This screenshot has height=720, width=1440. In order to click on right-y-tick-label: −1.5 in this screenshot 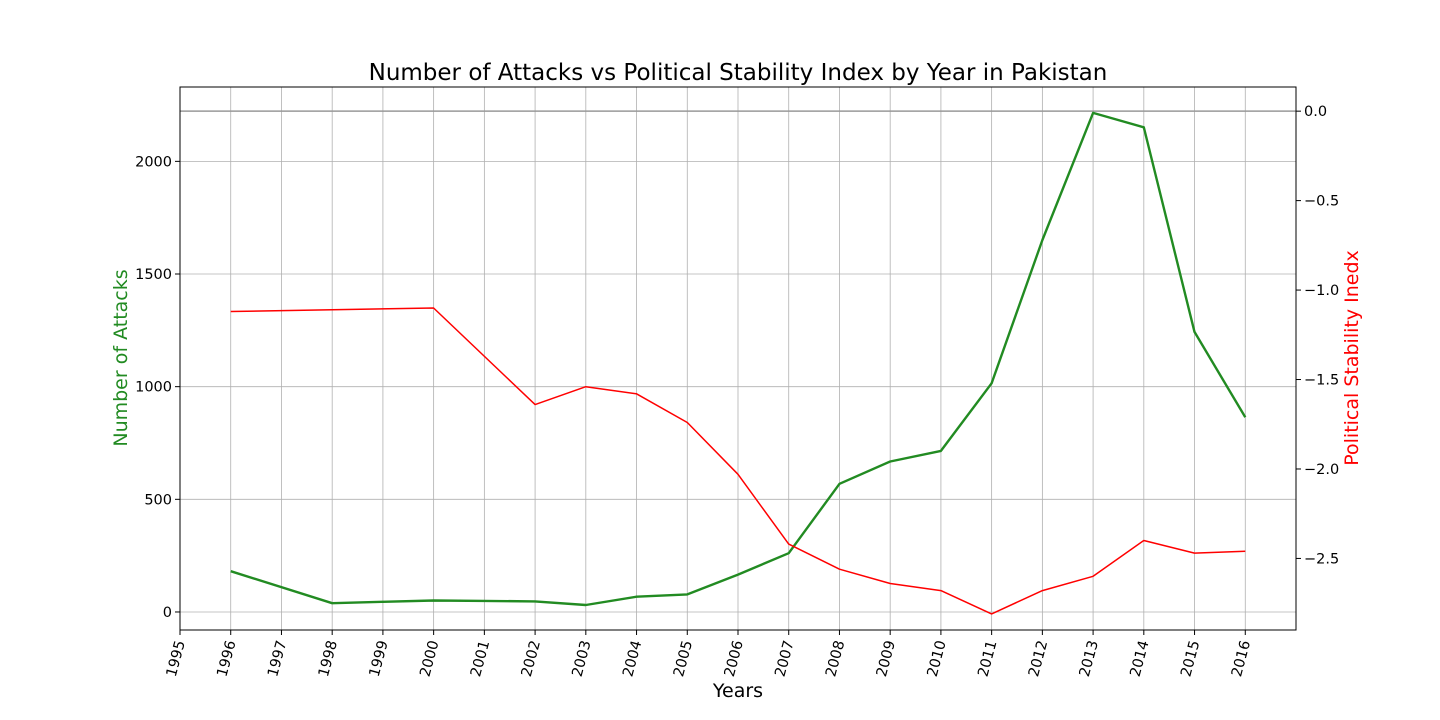, I will do `click(1321, 381)`.